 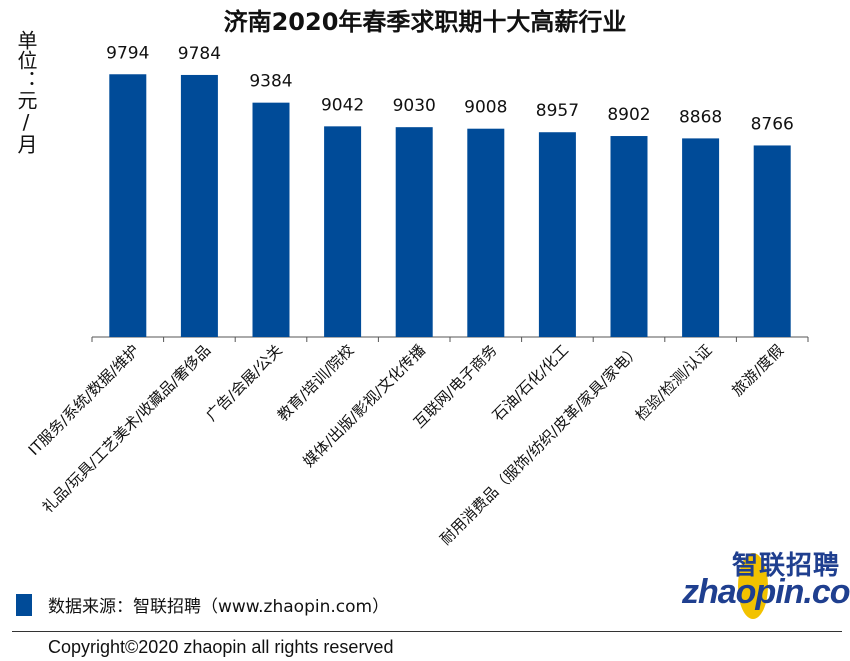 What do you see at coordinates (24, 604) in the screenshot?
I see `source-swatch` at bounding box center [24, 604].